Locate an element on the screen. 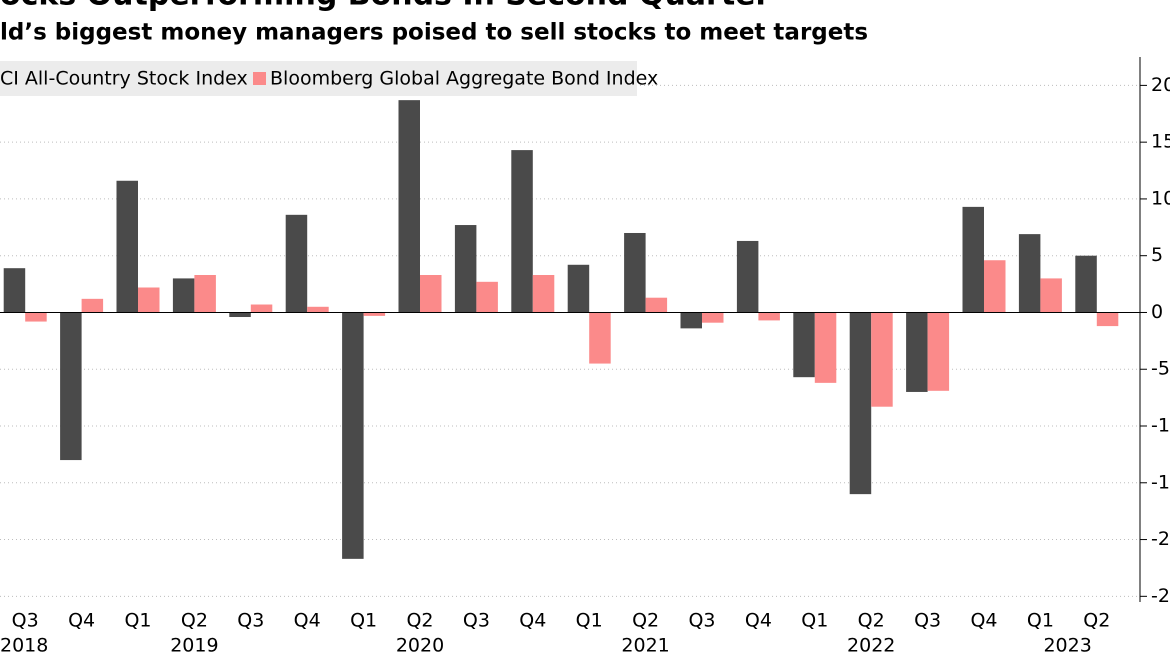 The width and height of the screenshot is (1170, 657). x-year-label: 2018 is located at coordinates (24, 646).